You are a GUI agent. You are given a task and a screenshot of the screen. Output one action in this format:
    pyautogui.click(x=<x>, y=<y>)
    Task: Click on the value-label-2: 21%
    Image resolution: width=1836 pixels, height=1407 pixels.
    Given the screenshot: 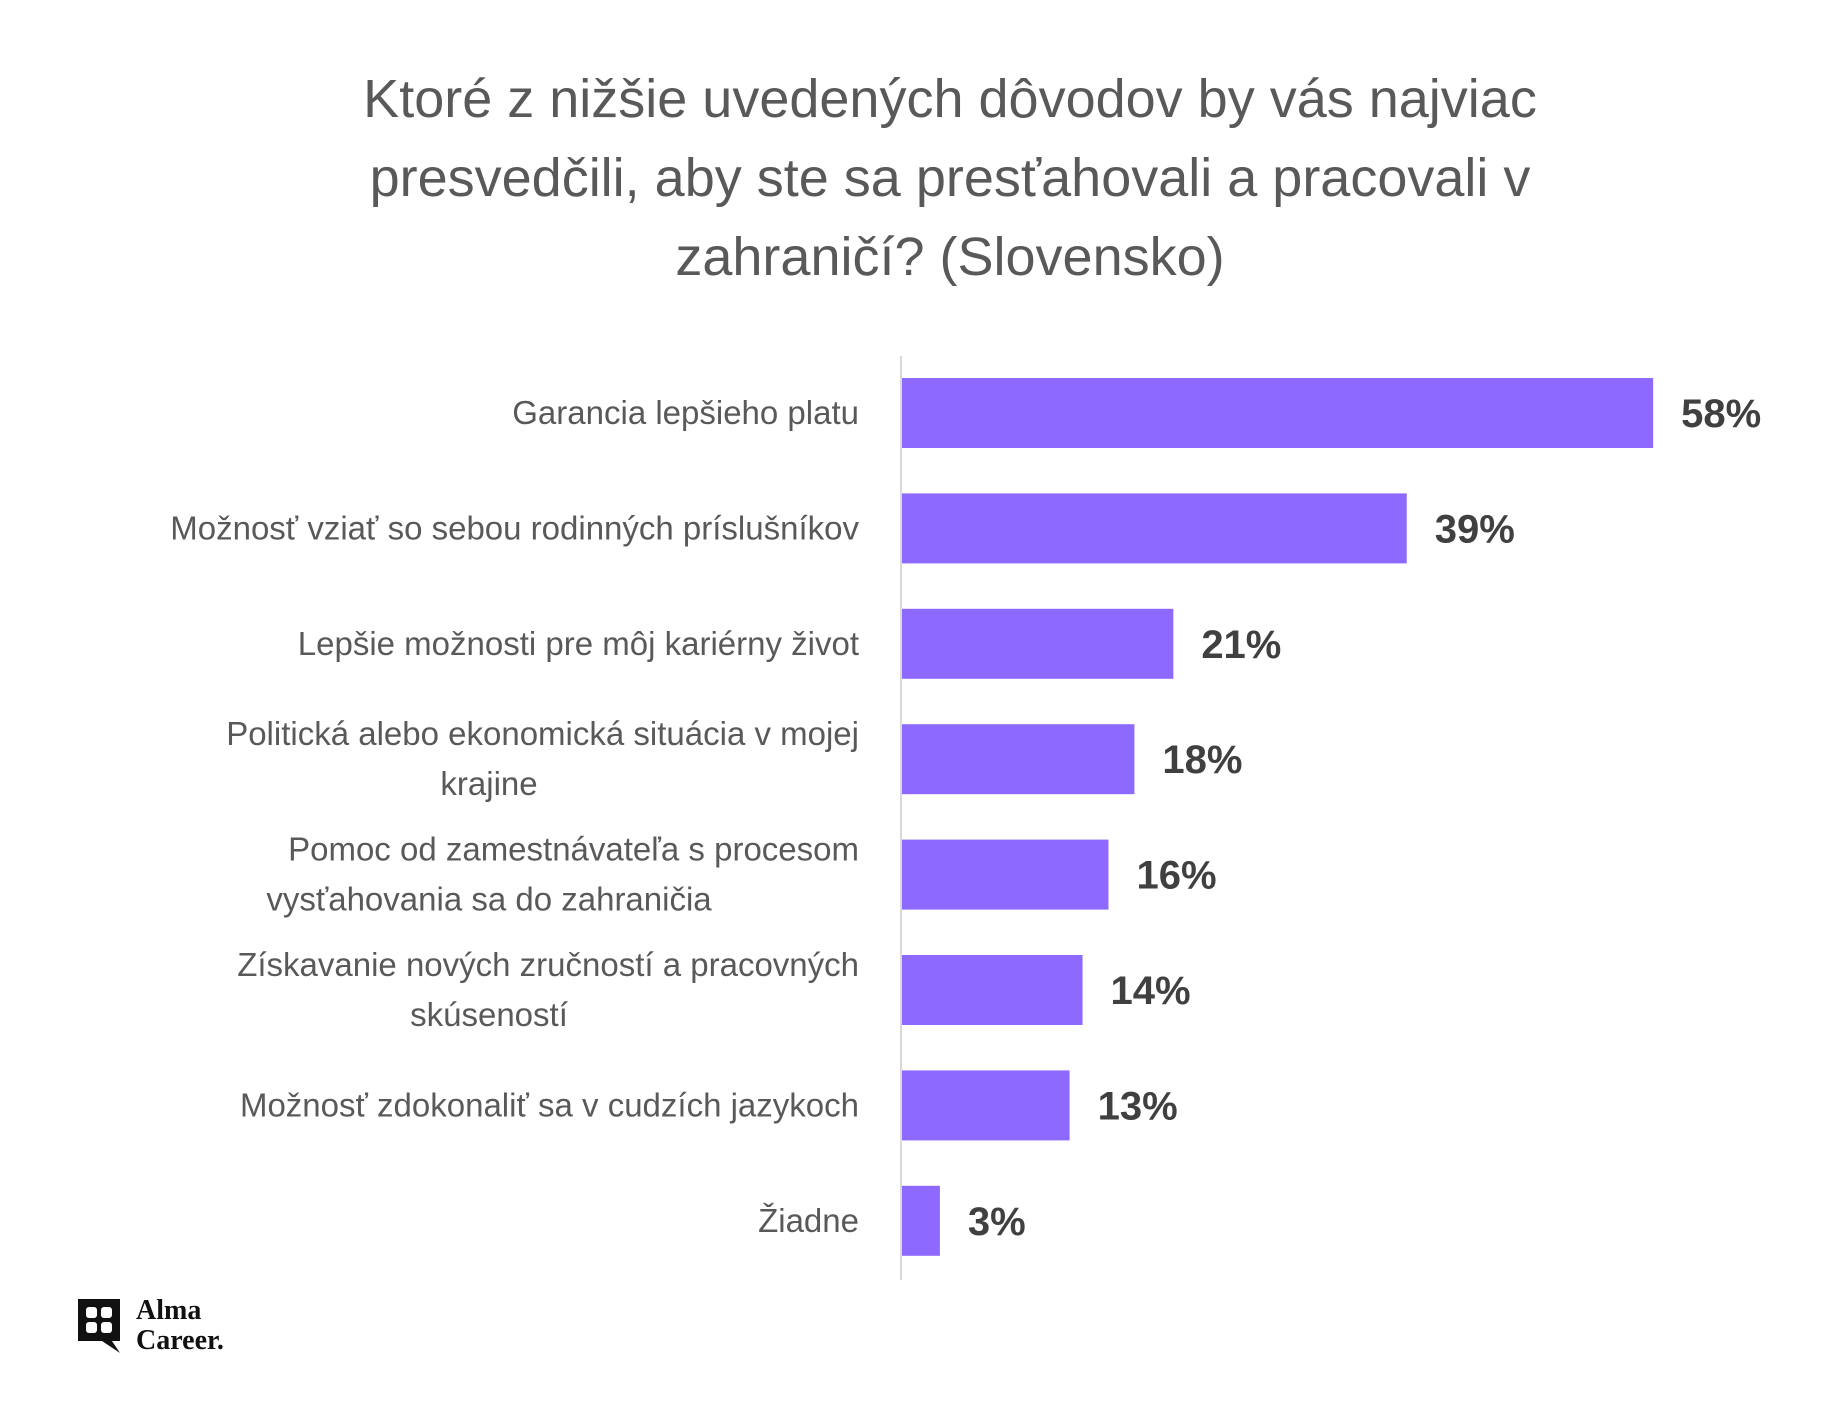 What is the action you would take?
    pyautogui.click(x=1241, y=645)
    